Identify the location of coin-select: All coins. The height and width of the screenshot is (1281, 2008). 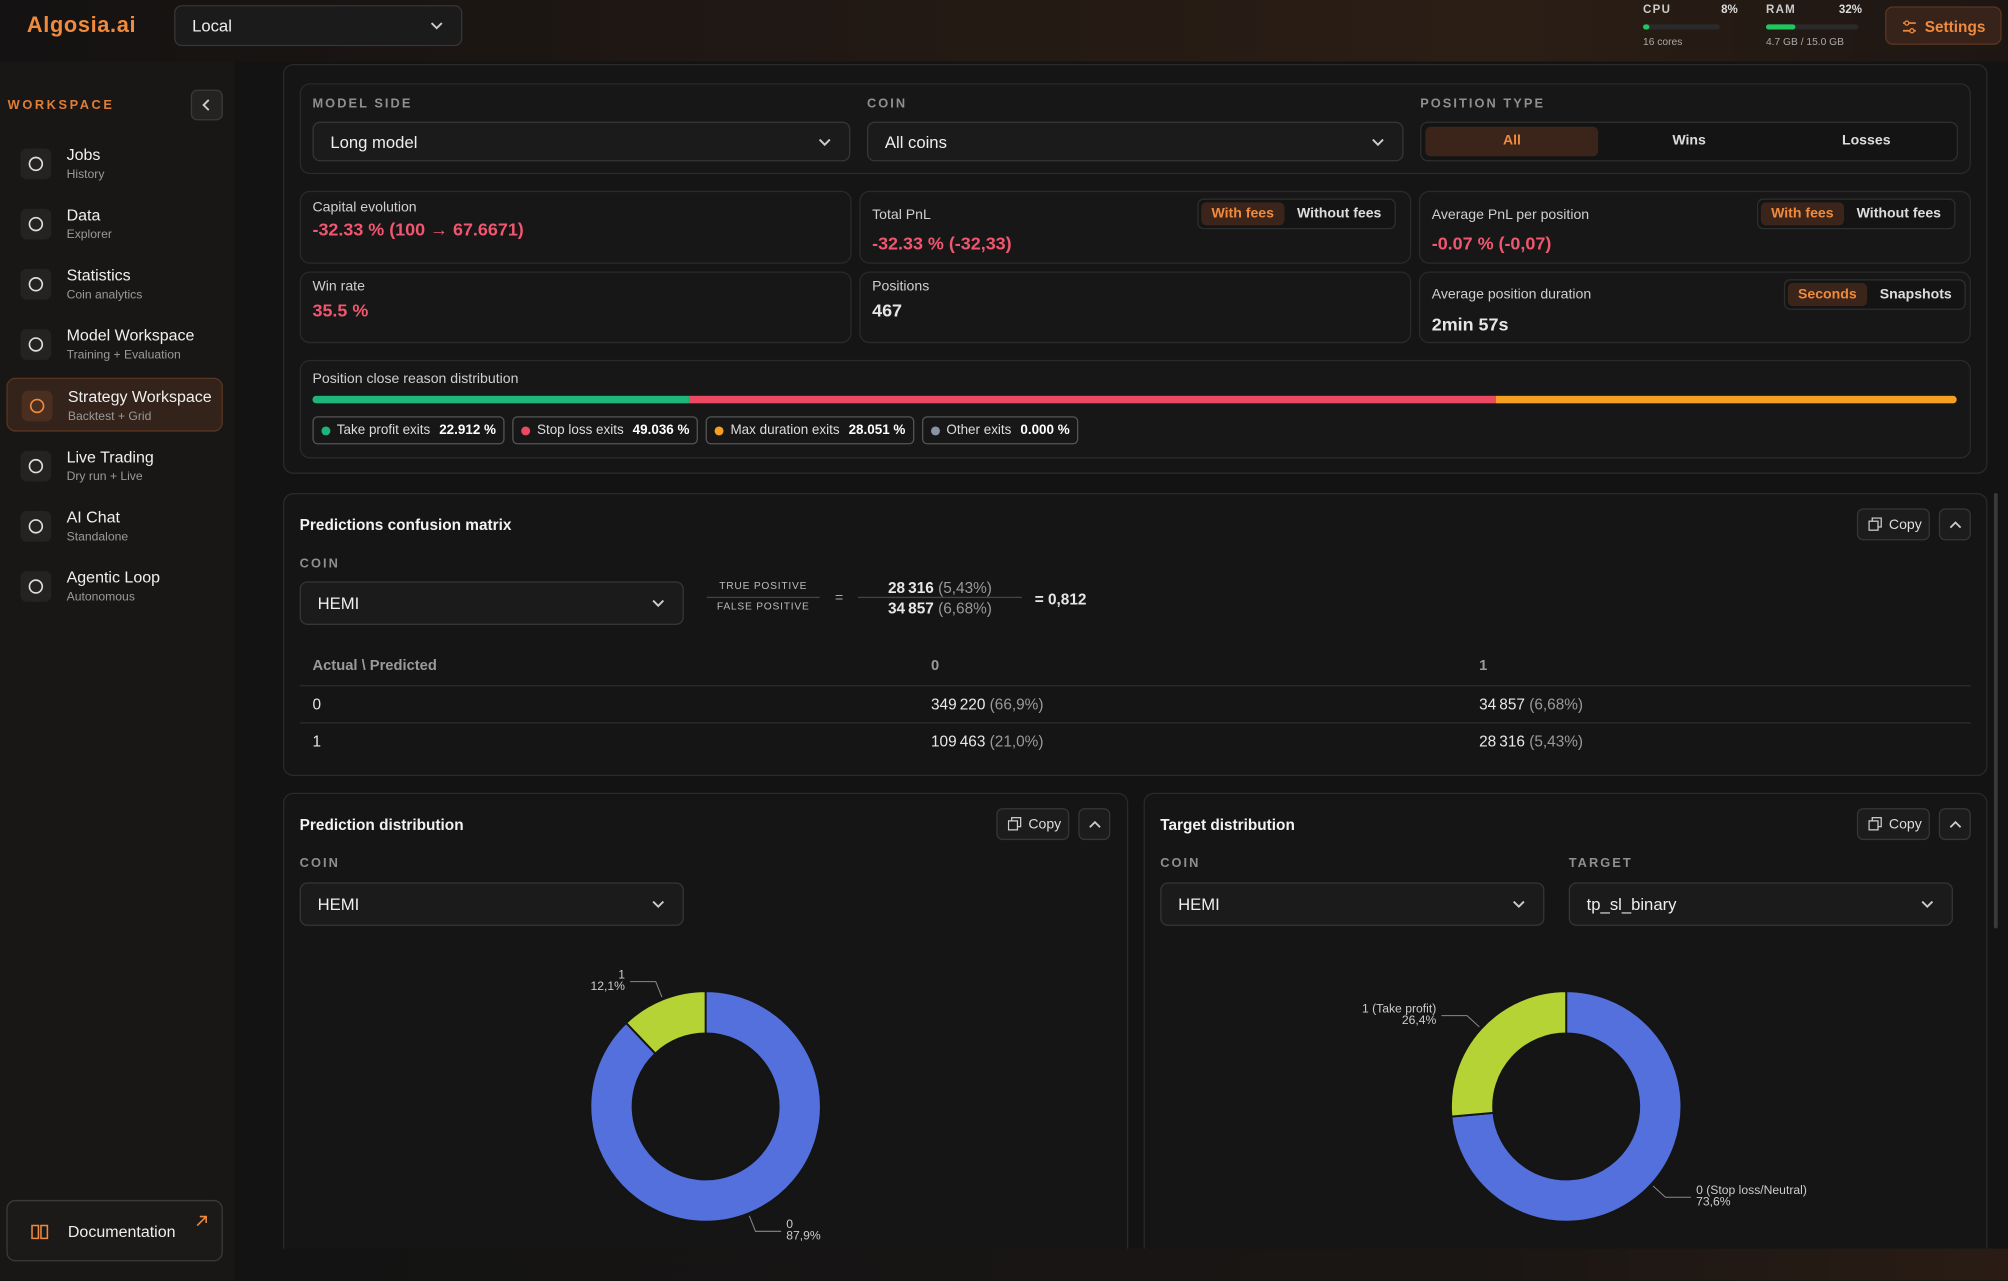
(1135, 141).